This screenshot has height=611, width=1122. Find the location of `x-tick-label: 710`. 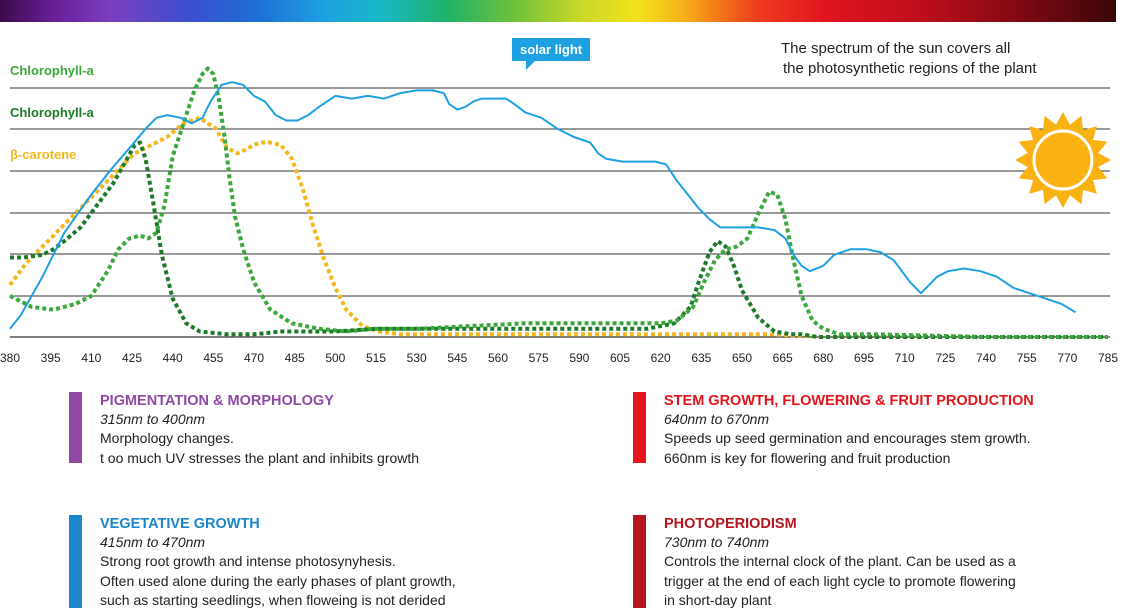

x-tick-label: 710 is located at coordinates (905, 358).